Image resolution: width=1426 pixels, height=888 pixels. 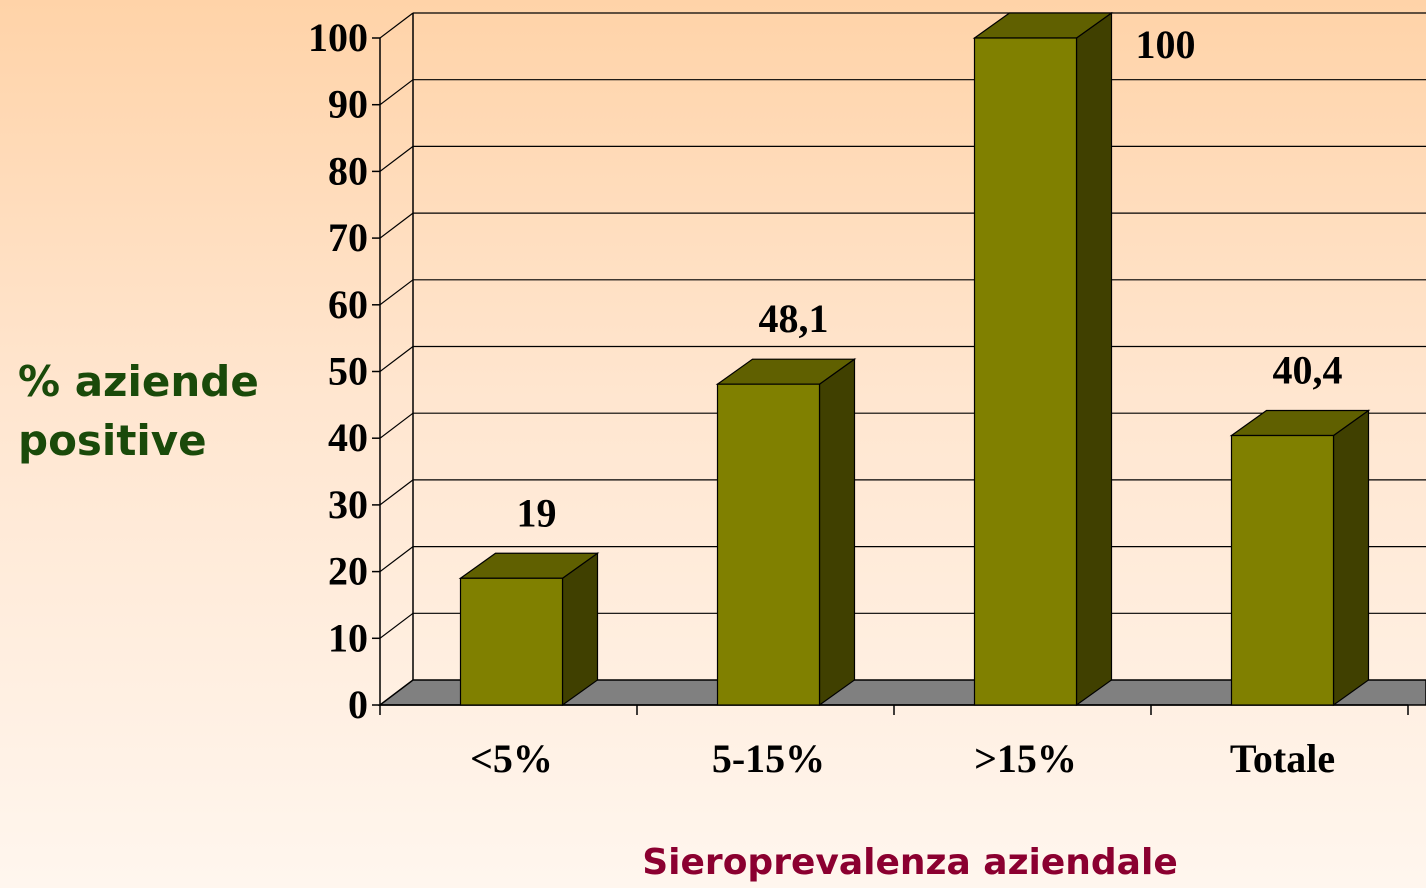 I want to click on y-axis-title: % aziende positive, so click(x=138, y=411).